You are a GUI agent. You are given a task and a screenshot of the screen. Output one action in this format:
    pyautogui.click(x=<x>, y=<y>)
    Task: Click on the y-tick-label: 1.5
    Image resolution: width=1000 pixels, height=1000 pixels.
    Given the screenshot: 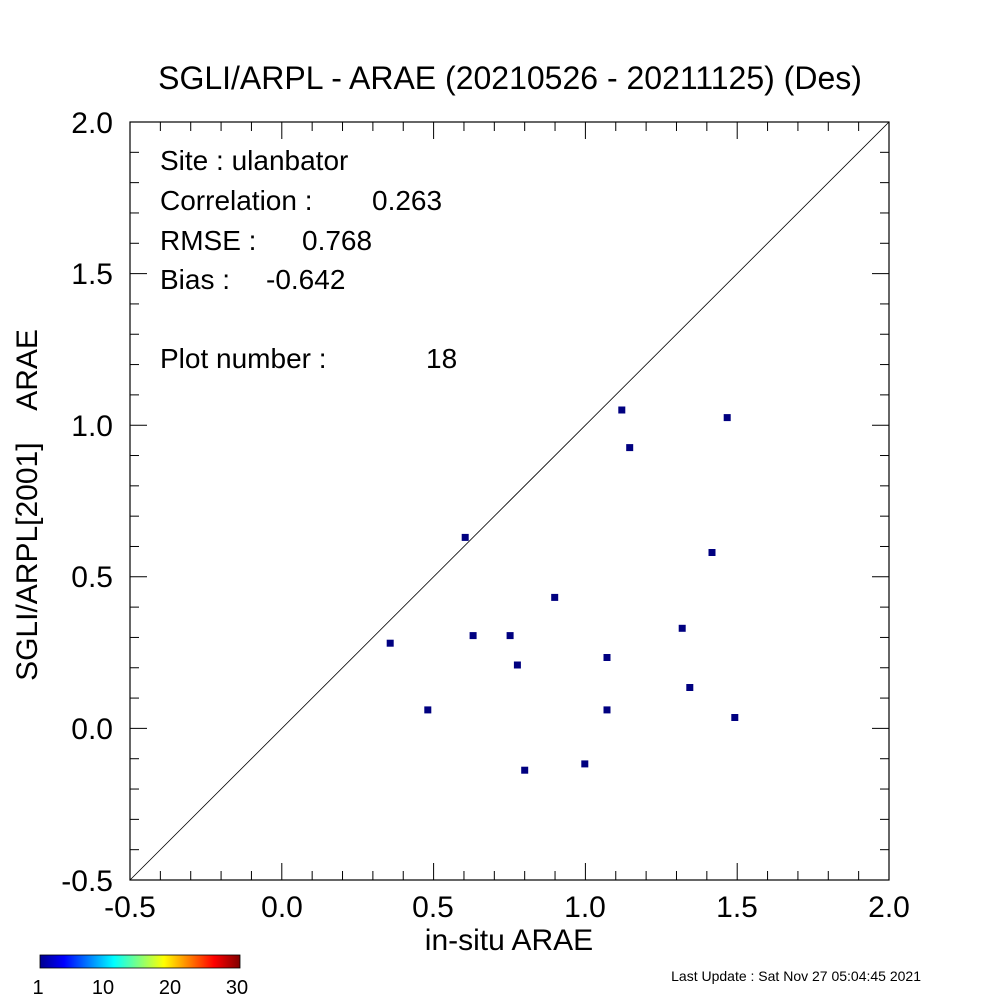 What is the action you would take?
    pyautogui.click(x=92, y=274)
    